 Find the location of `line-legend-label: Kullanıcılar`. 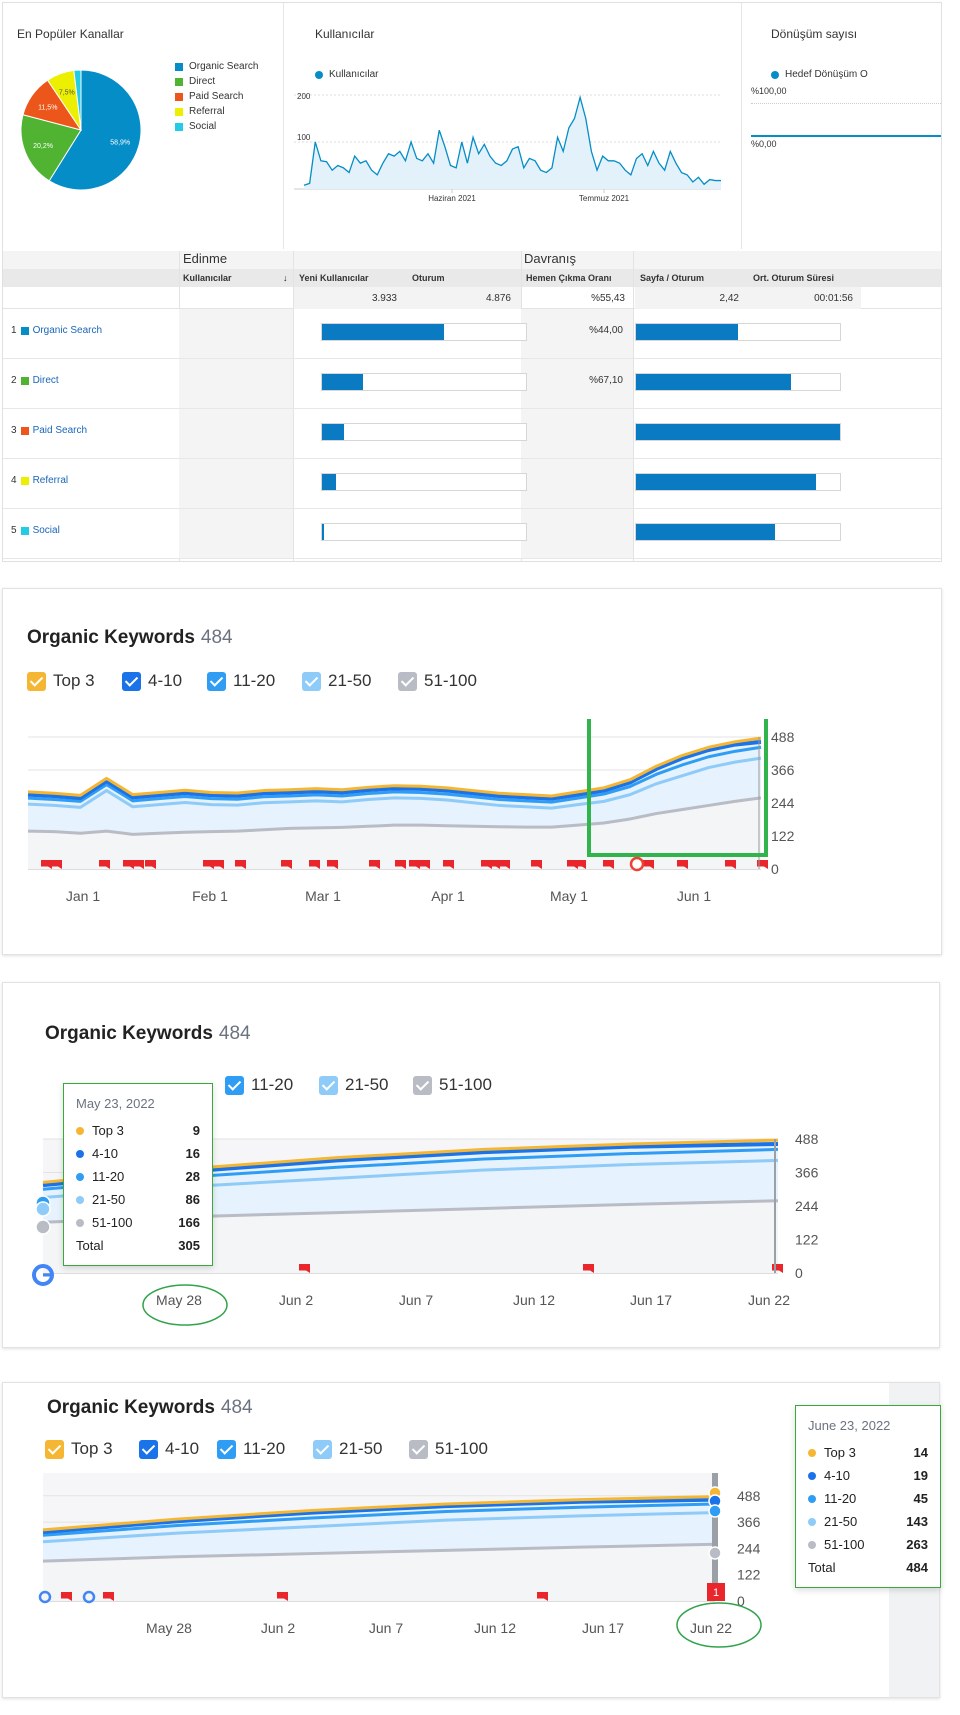

line-legend-label: Kullanıcılar is located at coordinates (354, 74).